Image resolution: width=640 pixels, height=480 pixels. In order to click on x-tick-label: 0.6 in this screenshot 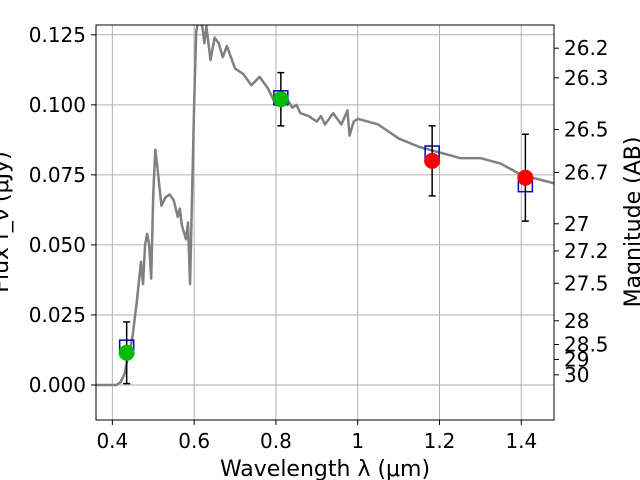, I will do `click(194, 441)`.